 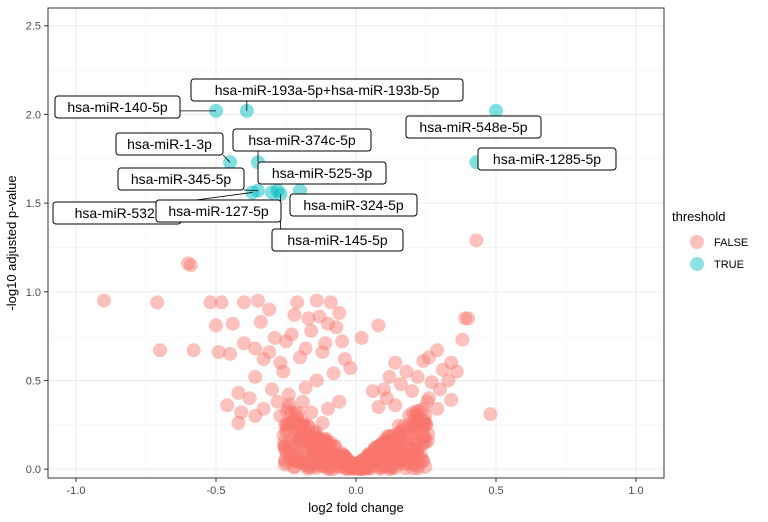 I want to click on y-tick-label: 1.0, so click(x=33, y=293).